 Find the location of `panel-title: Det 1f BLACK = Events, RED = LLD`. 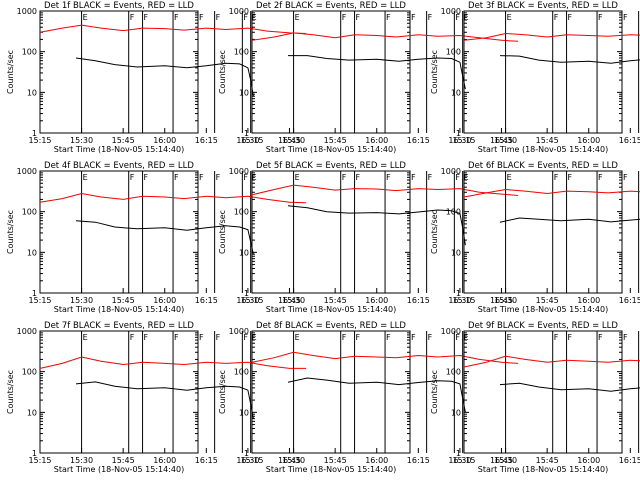

panel-title: Det 1f BLACK = Events, RED = LLD is located at coordinates (119, 6).